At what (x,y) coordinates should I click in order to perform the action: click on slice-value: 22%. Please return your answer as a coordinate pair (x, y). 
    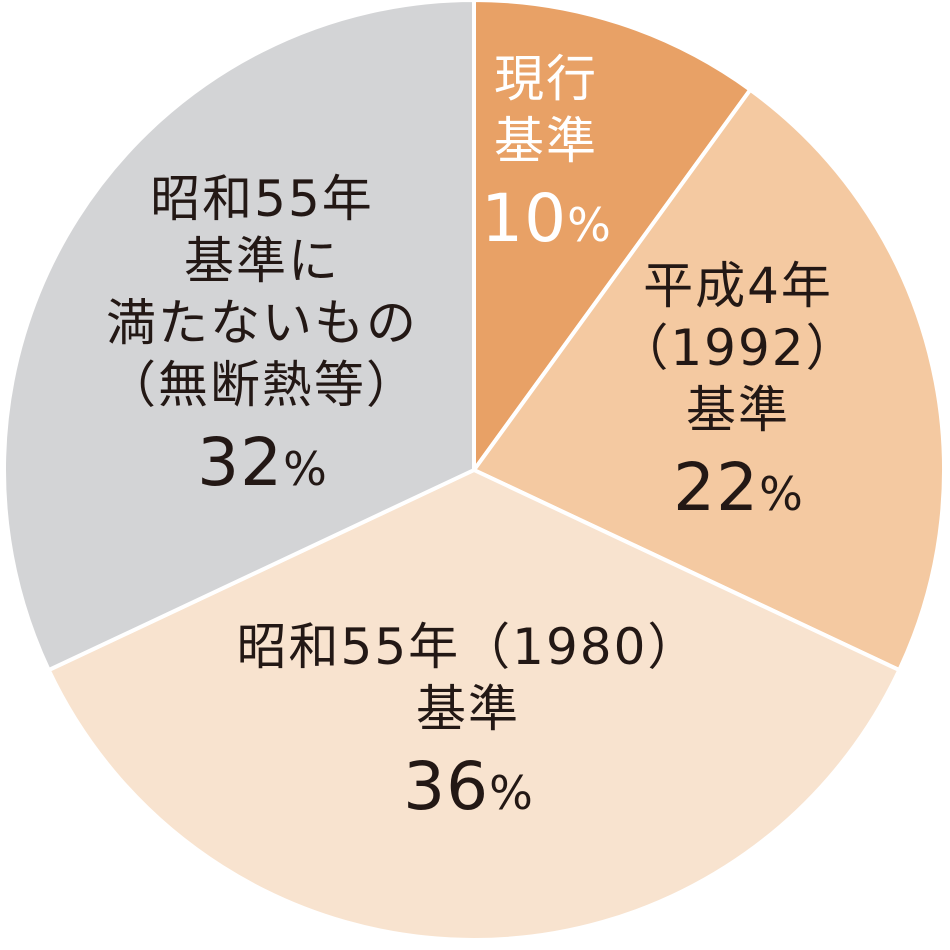
    Looking at the image, I should click on (737, 496).